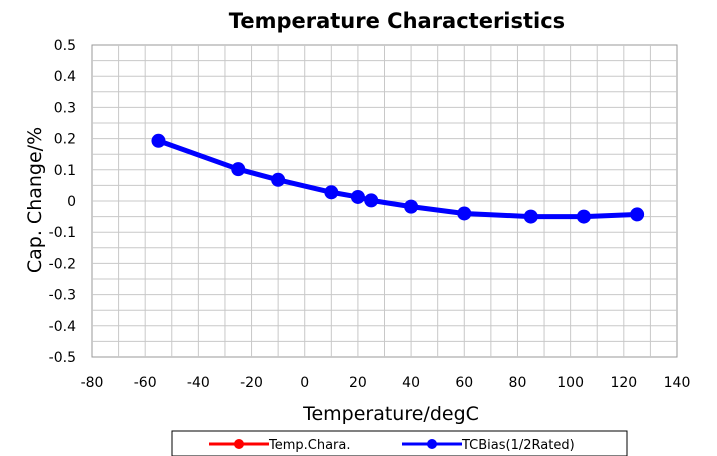 This screenshot has width=717, height=456. I want to click on legend: Temp.Chara. TCBias(1/2Rated), so click(399, 443).